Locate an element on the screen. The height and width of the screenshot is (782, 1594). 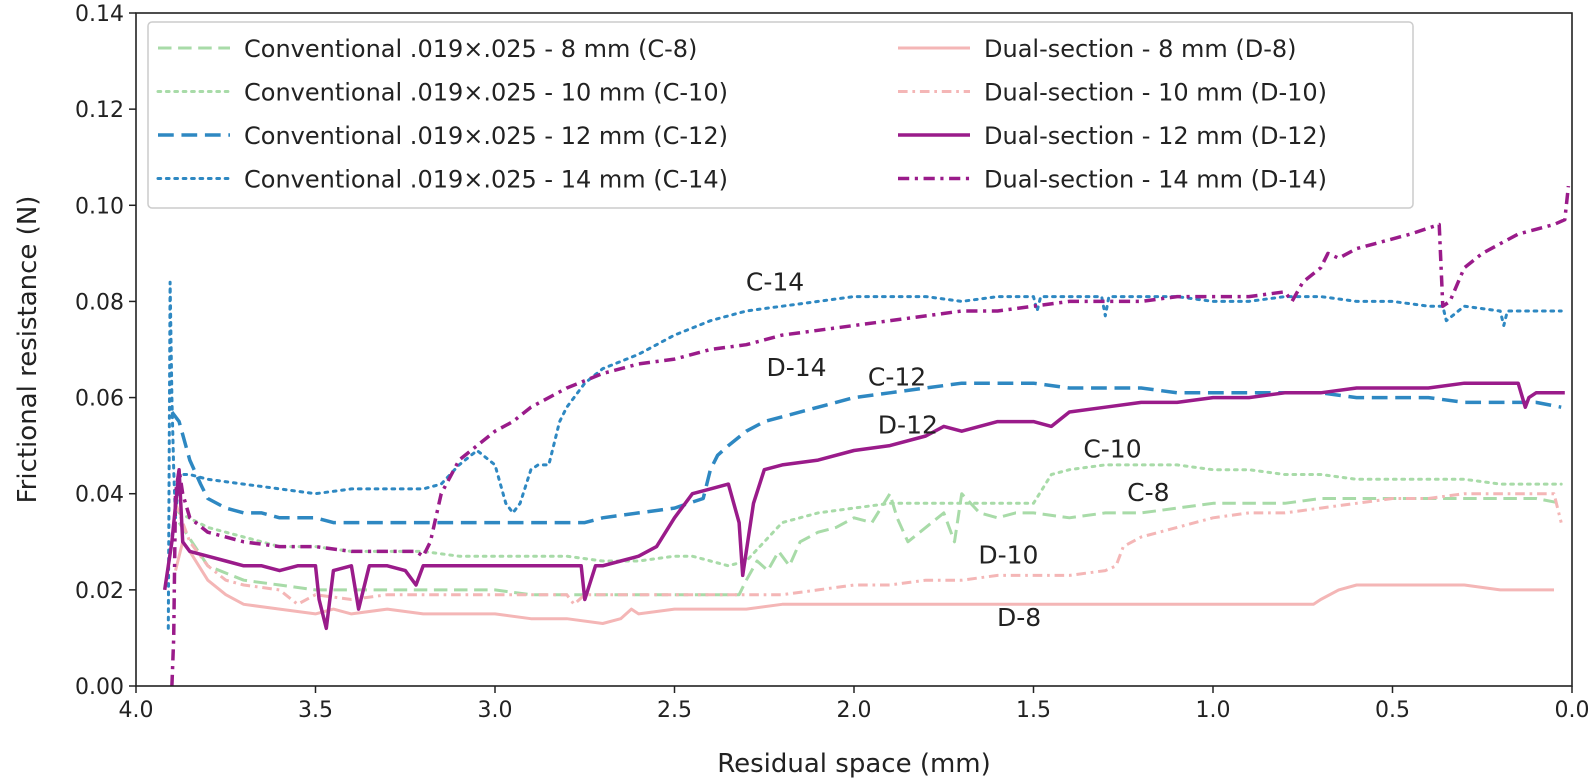
legend-label-c-14: Conventional .019×.025 - 14 mm (C-14) is located at coordinates (486, 180).